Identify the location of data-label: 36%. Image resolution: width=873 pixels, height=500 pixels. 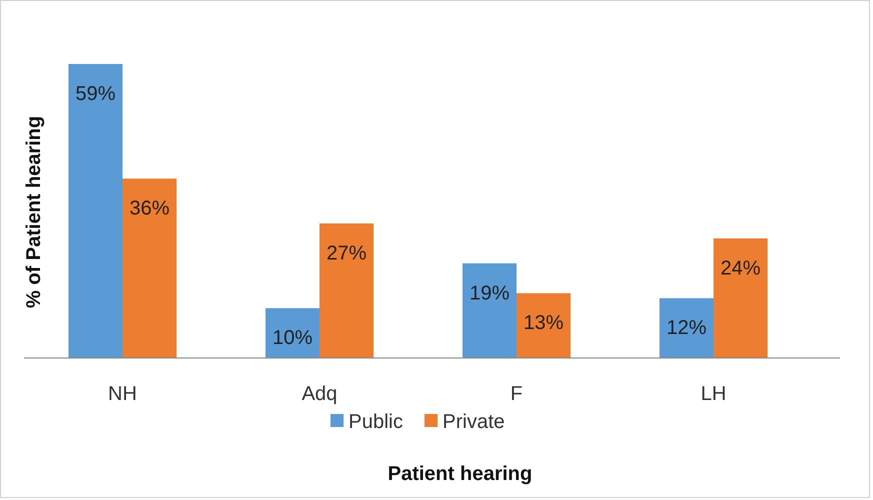
(149, 209).